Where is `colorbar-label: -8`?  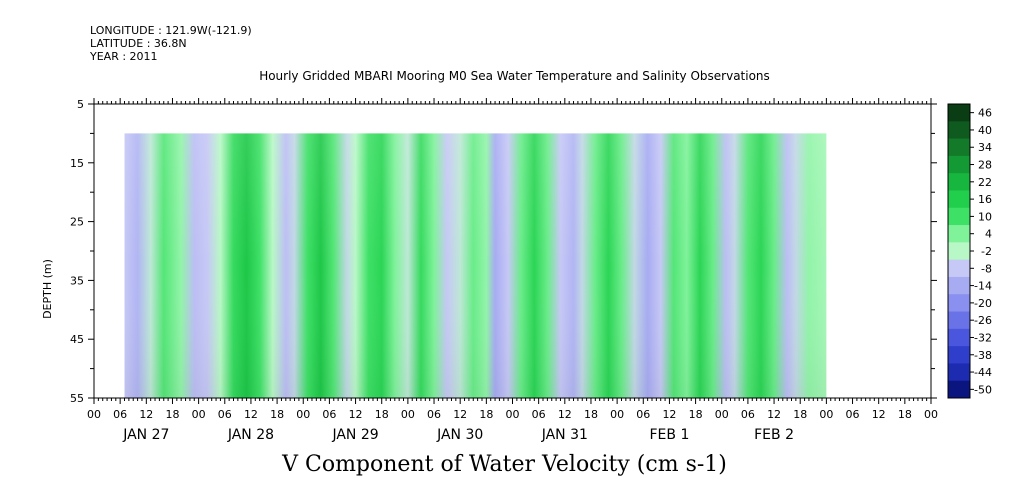 colorbar-label: -8 is located at coordinates (986, 268).